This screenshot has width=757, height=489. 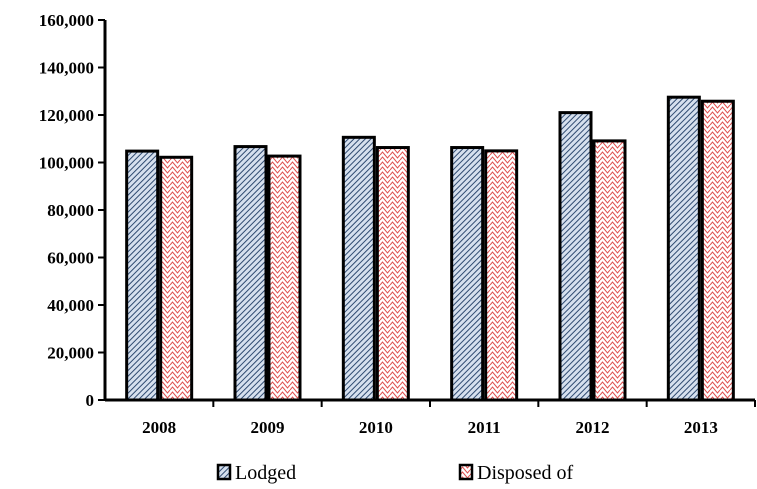 What do you see at coordinates (70, 210) in the screenshot?
I see `y-tick-label: 80,000` at bounding box center [70, 210].